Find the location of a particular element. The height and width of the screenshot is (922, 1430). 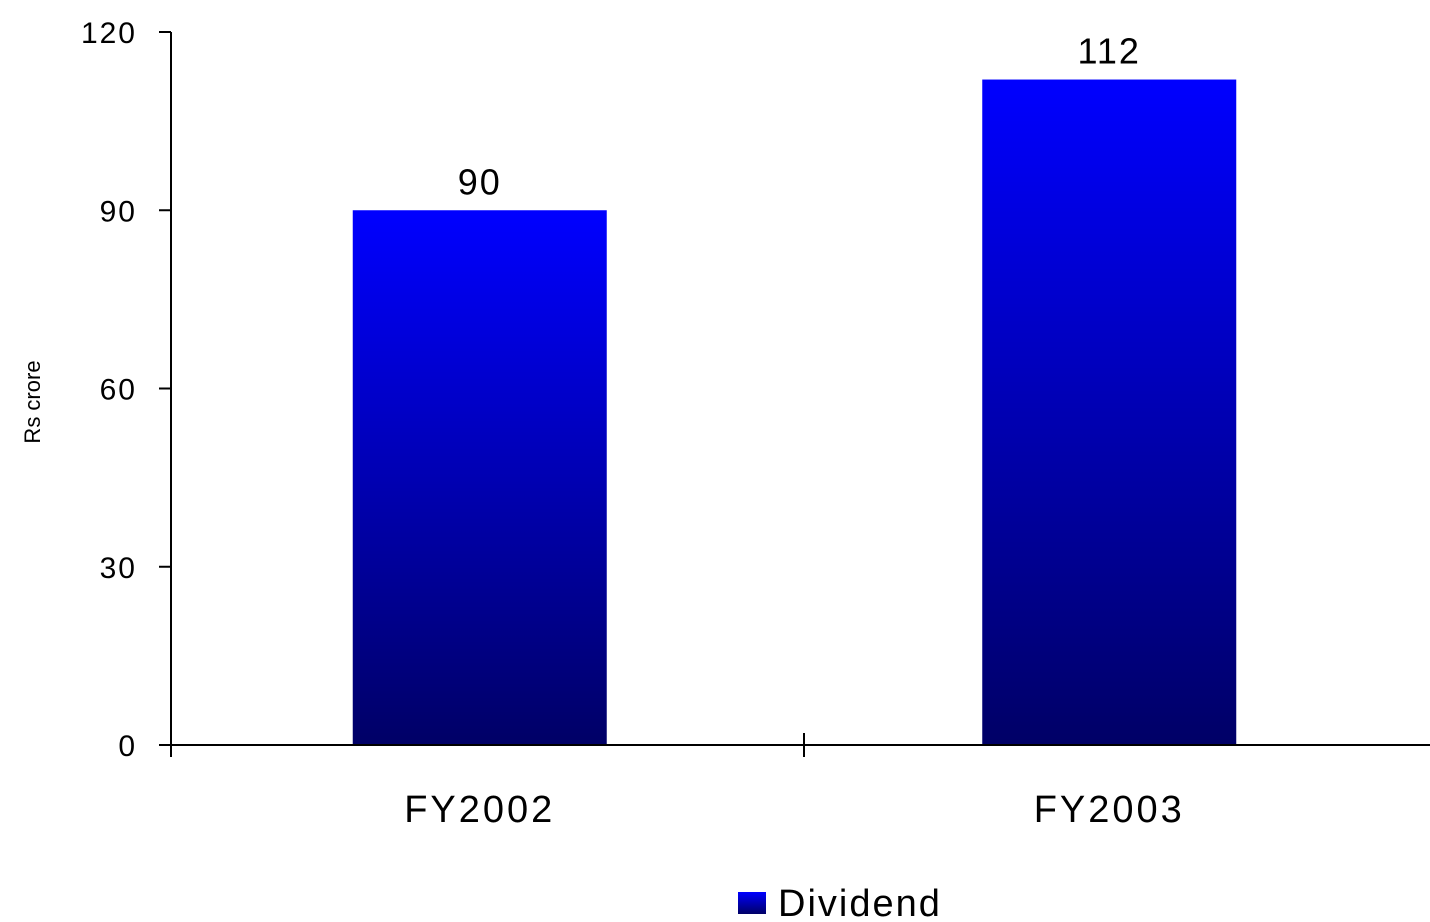

data-labels: 90 112 is located at coordinates (799, 117).